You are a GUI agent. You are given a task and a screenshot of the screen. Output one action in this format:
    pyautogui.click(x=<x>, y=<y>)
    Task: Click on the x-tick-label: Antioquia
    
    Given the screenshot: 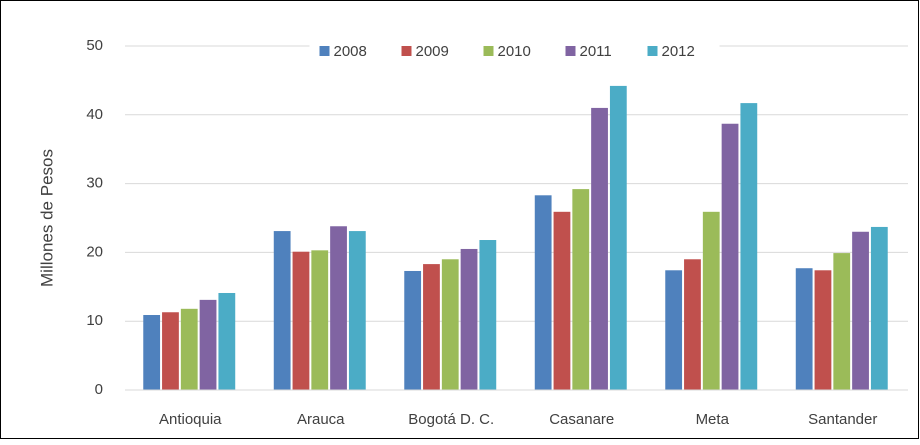 What is the action you would take?
    pyautogui.click(x=190, y=419)
    